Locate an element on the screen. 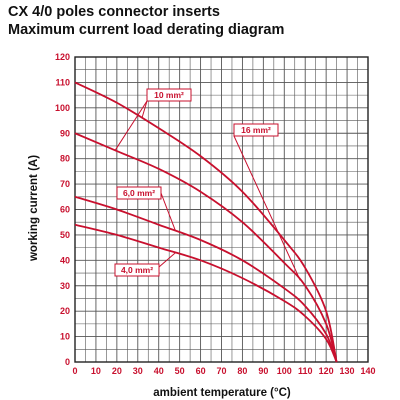  x-tick-label: 120 is located at coordinates (326, 371).